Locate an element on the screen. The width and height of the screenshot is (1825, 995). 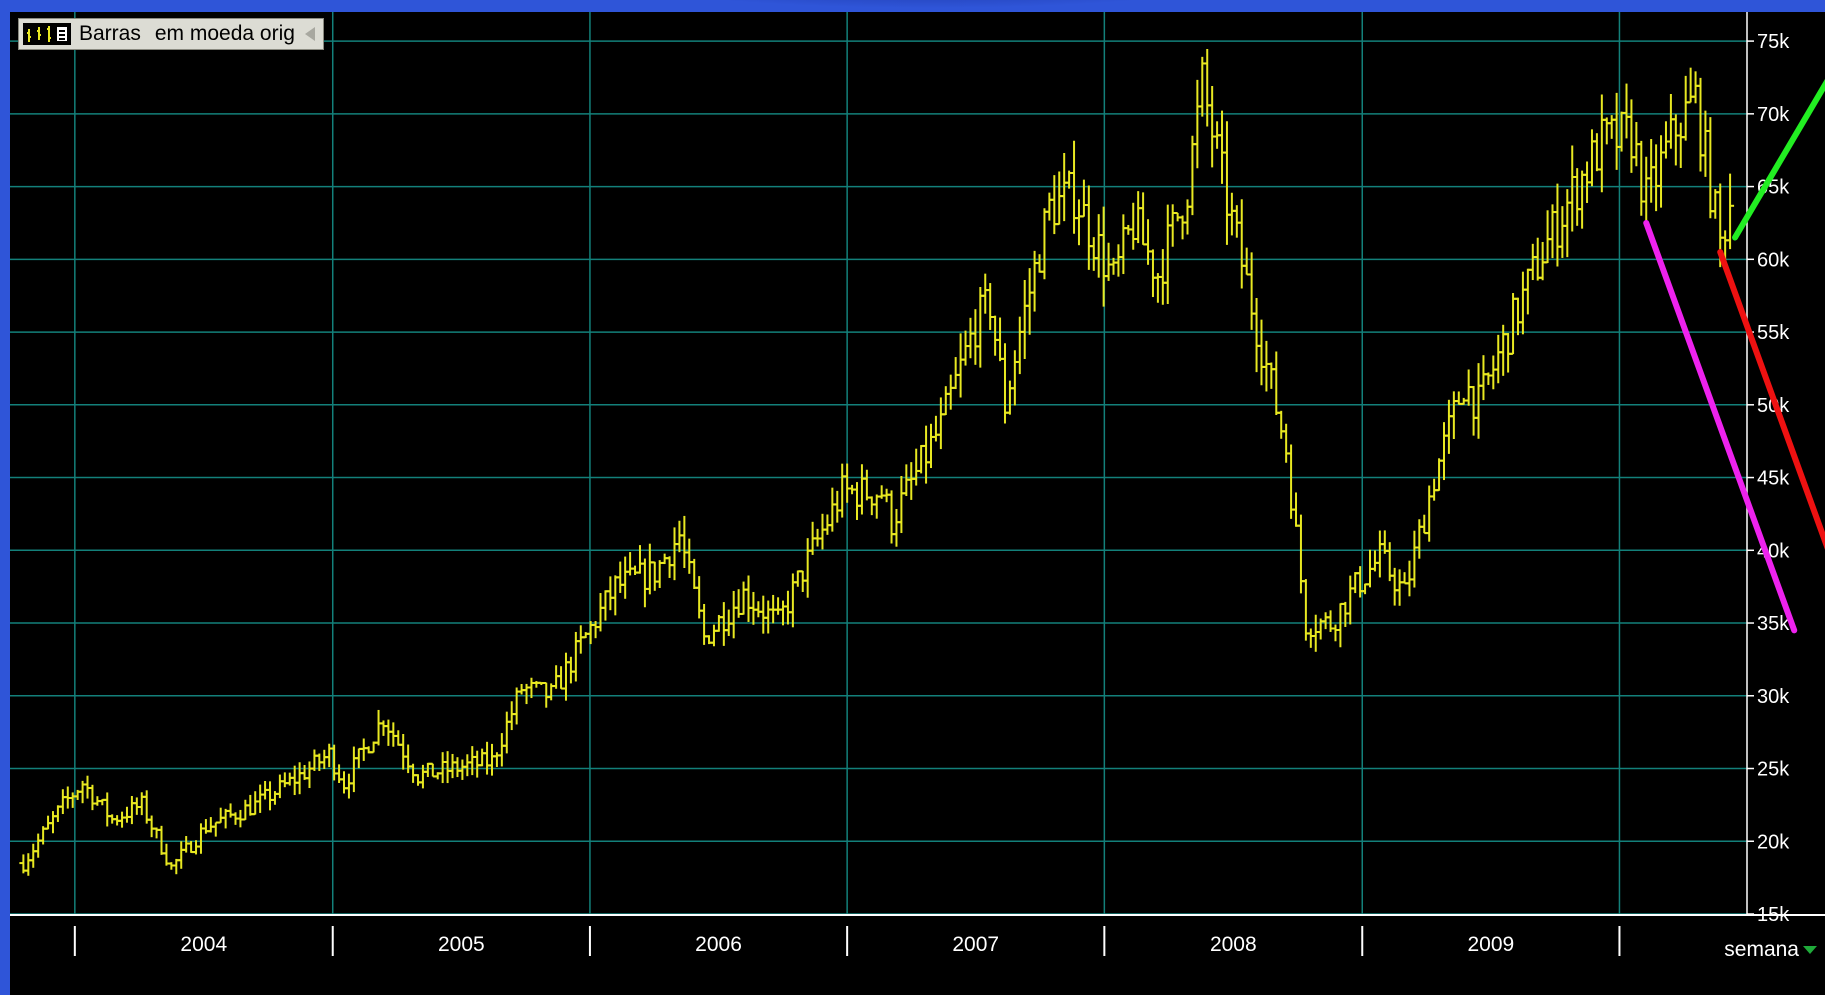
y-tick-label: 55k is located at coordinates (1773, 333).